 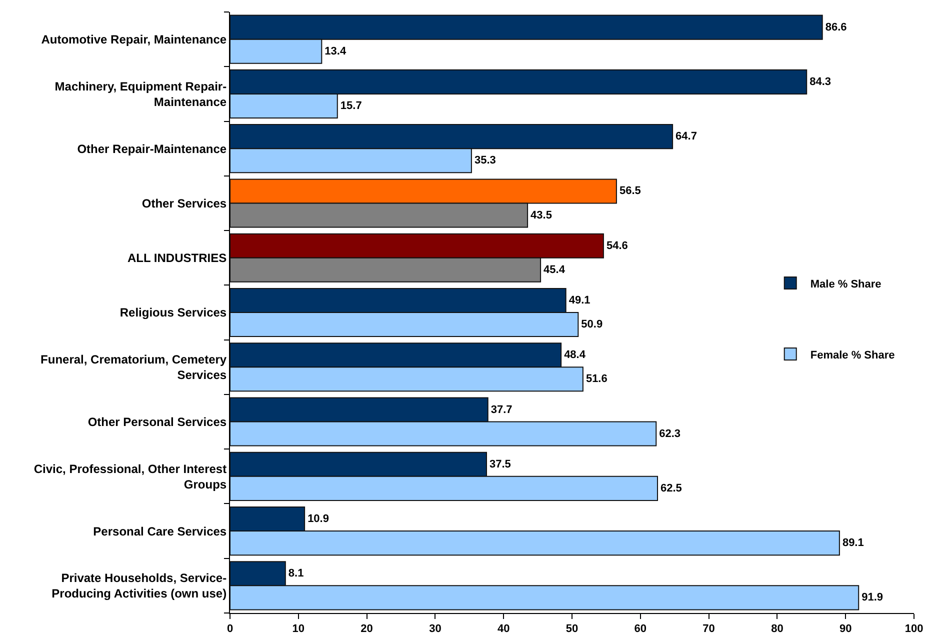 I want to click on y-tick-label: Other Repair-Maintenance, so click(x=152, y=149).